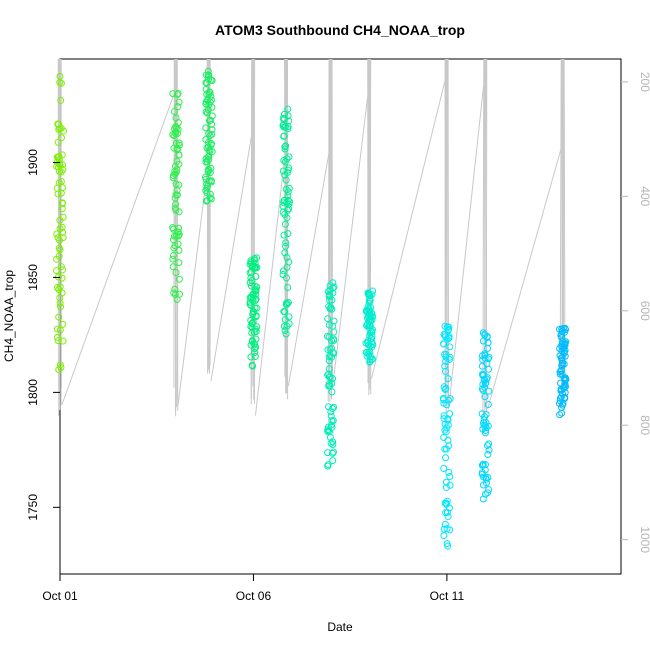  What do you see at coordinates (254, 596) in the screenshot?
I see `x-tick-label: Oct 06` at bounding box center [254, 596].